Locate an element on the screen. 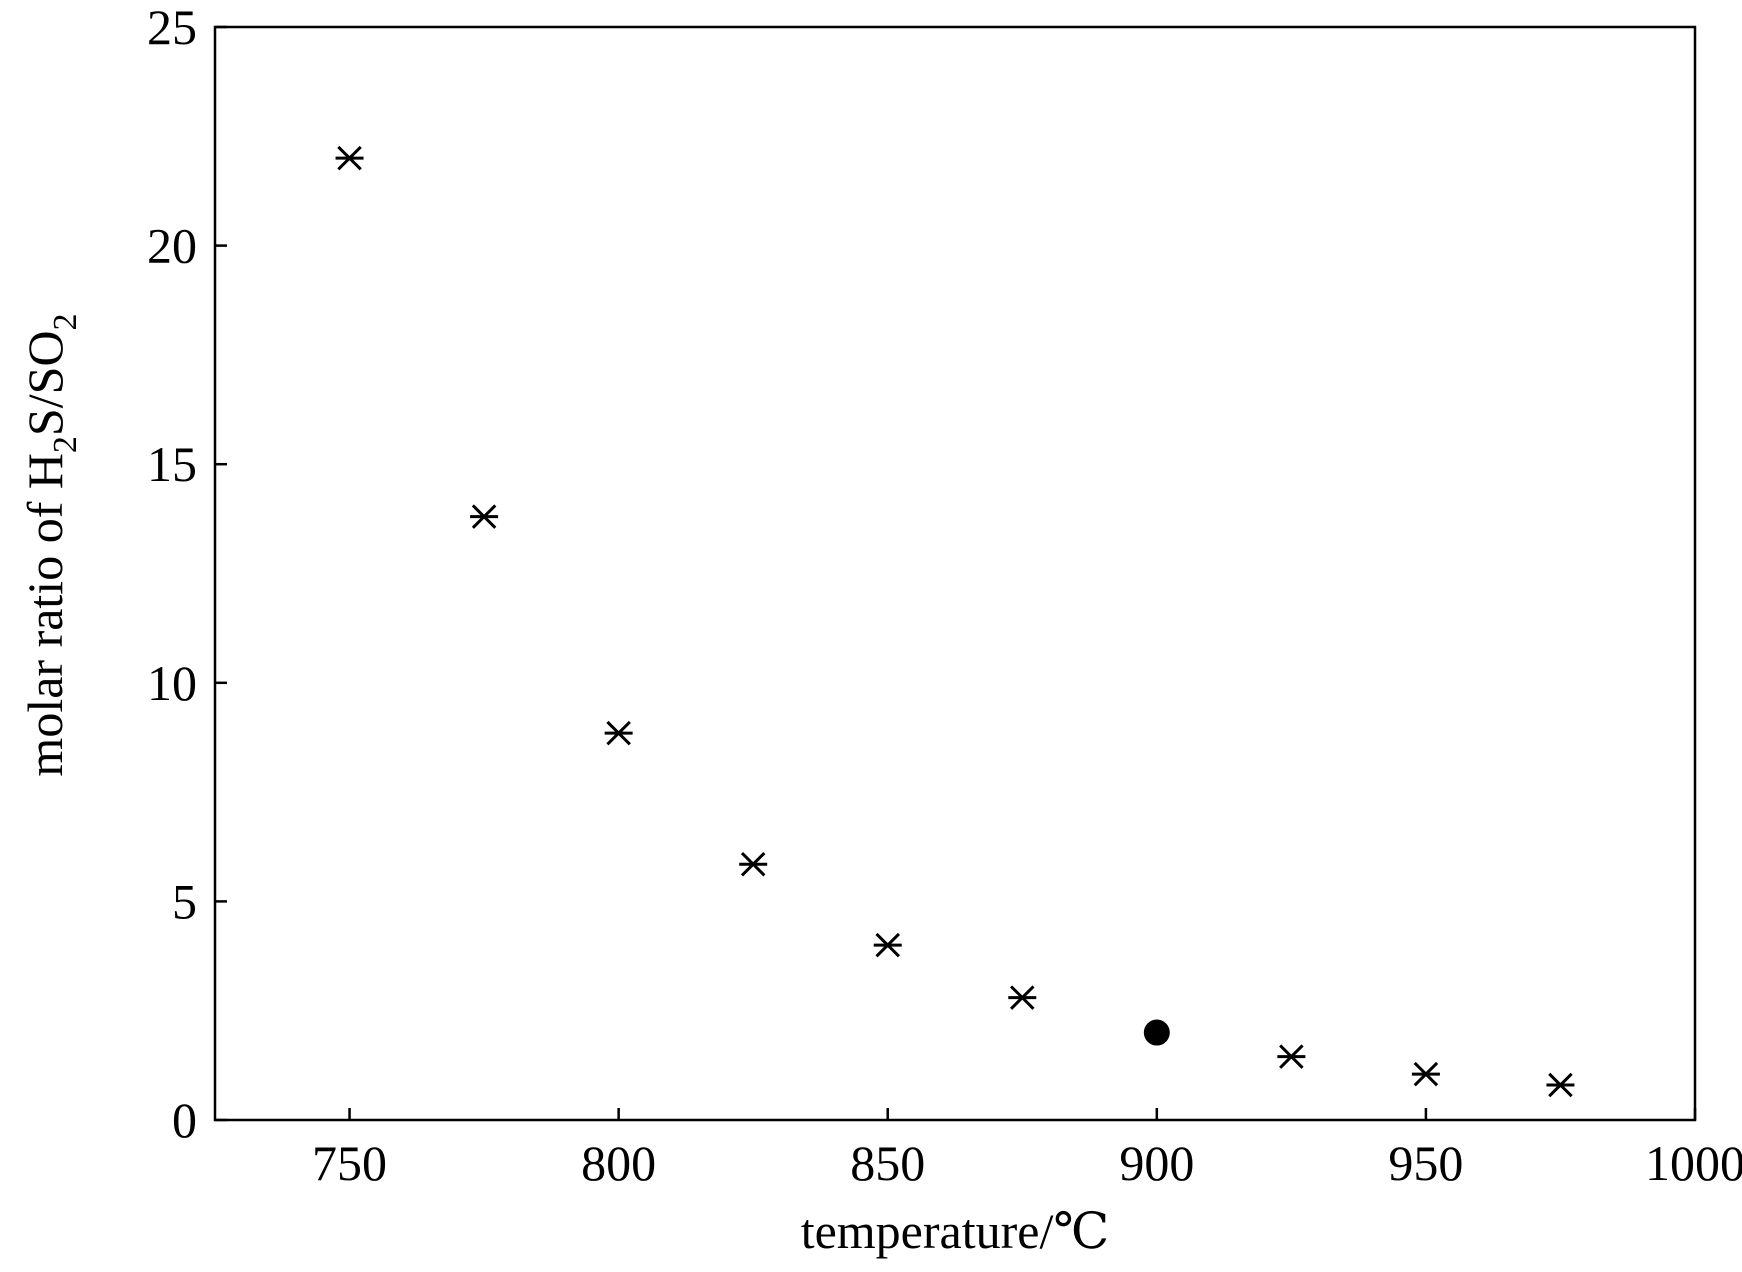 The image size is (1742, 1272). circle-point is located at coordinates (1156, 1032).